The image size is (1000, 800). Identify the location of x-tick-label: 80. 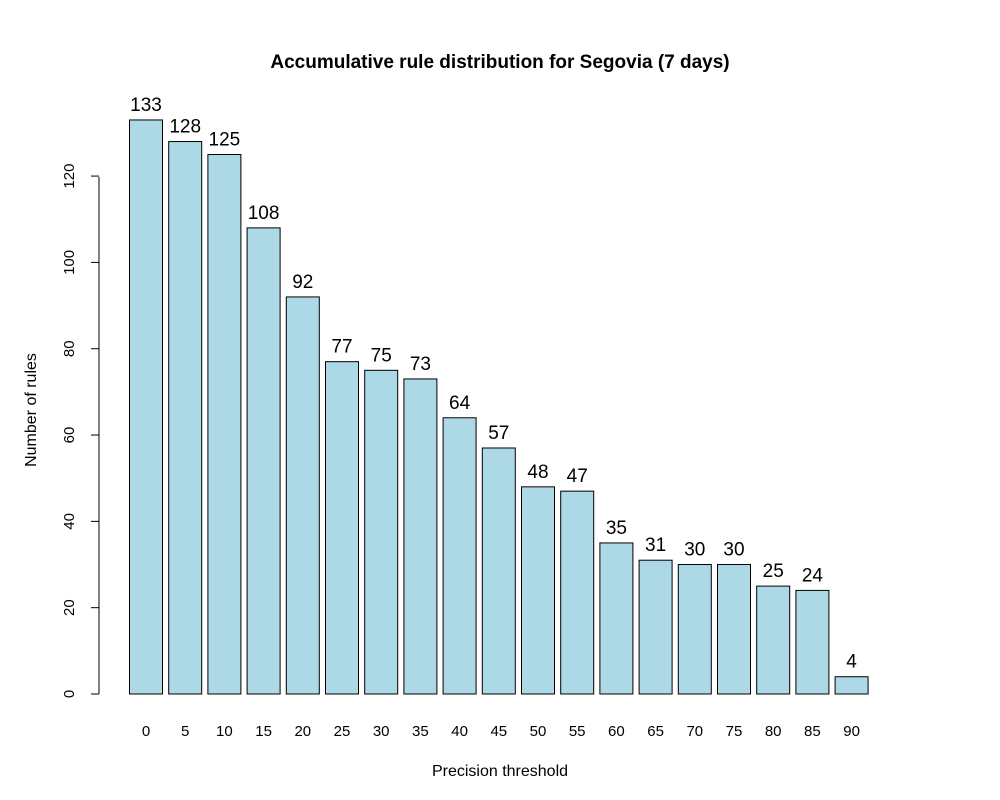
(773, 731).